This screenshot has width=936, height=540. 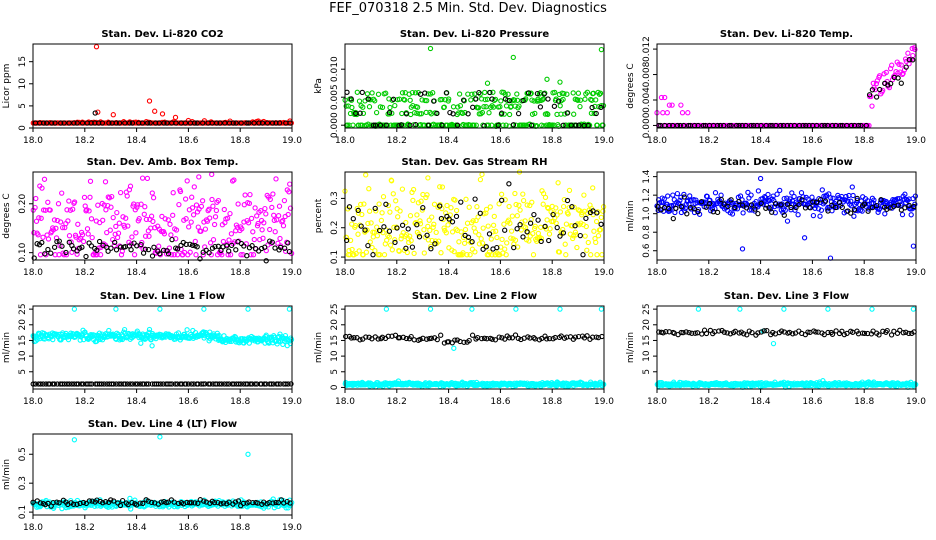 What do you see at coordinates (474, 296) in the screenshot?
I see `panel-title: Stan. Dev. Line 2 Flow` at bounding box center [474, 296].